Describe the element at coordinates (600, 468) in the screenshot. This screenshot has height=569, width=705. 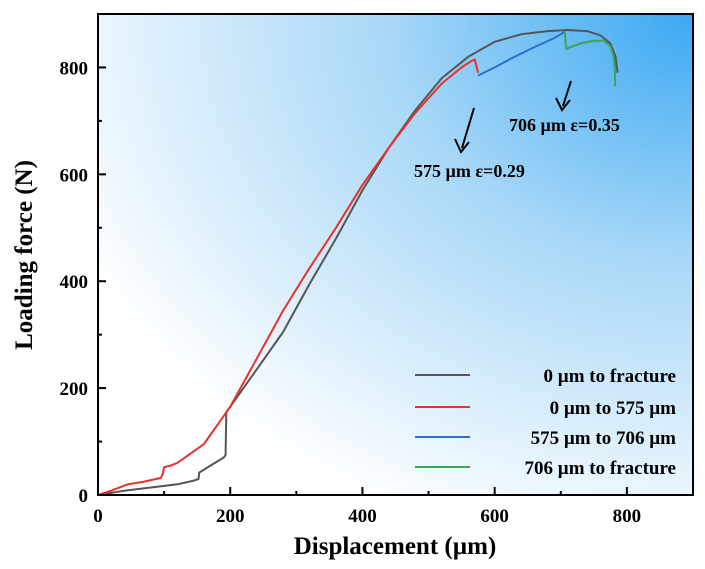
I see `legend-label: 706 µm to fracture` at that location.